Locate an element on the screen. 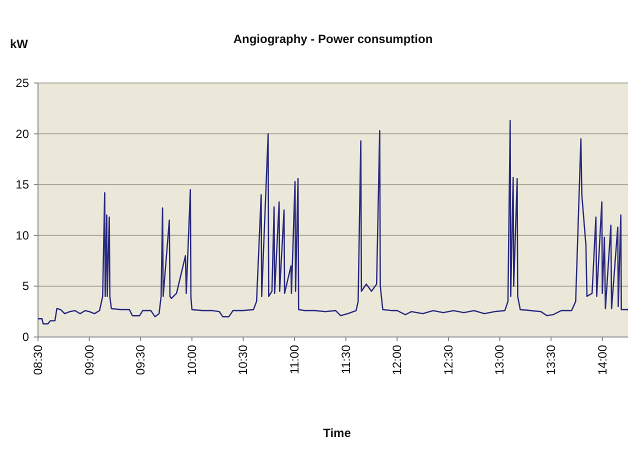 This screenshot has height=453, width=630. x-tick-label: 12:30 is located at coordinates (448, 360).